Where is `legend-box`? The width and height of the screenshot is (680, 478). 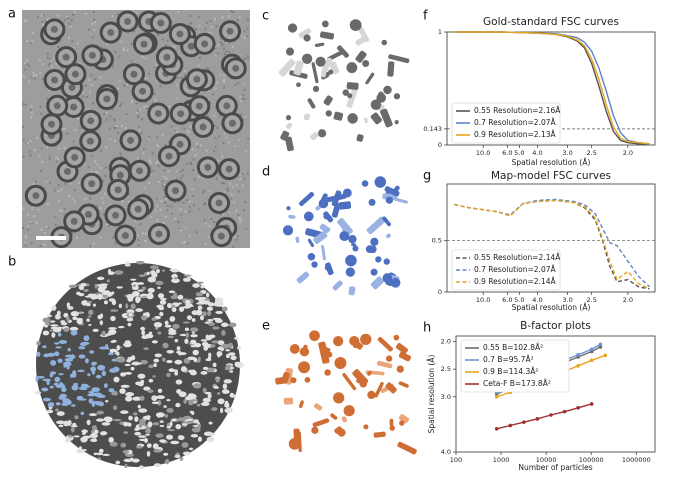 legend-box is located at coordinates (506, 123).